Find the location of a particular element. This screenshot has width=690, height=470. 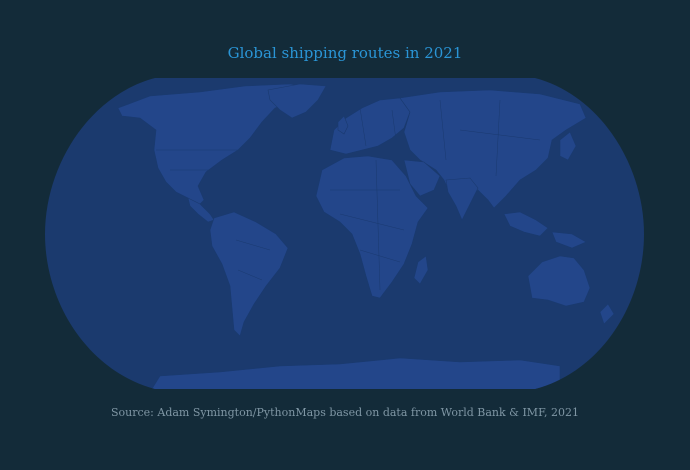

new-zealand-islands is located at coordinates (607, 314).